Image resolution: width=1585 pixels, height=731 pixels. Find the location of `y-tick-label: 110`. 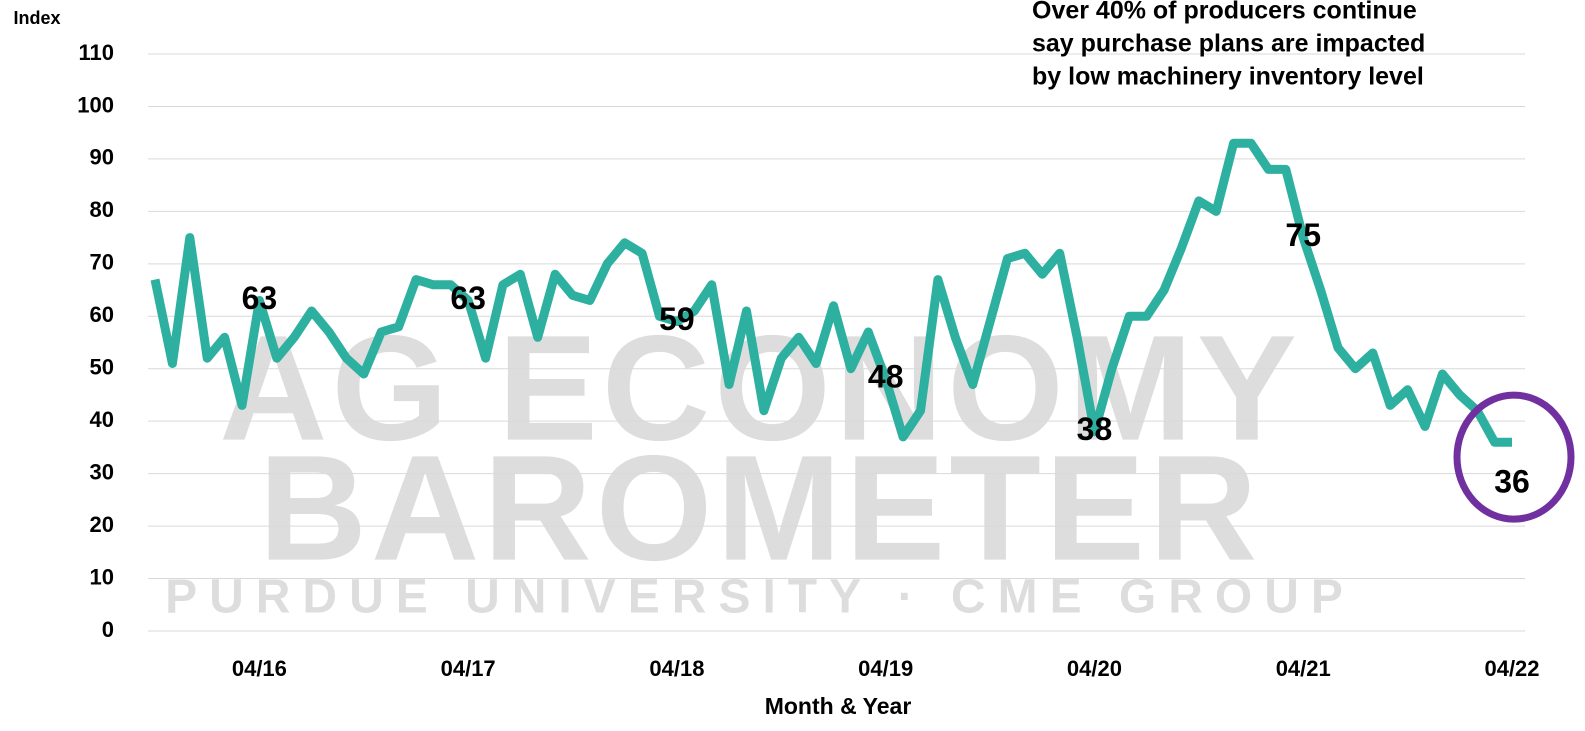

y-tick-label: 110 is located at coordinates (97, 52).